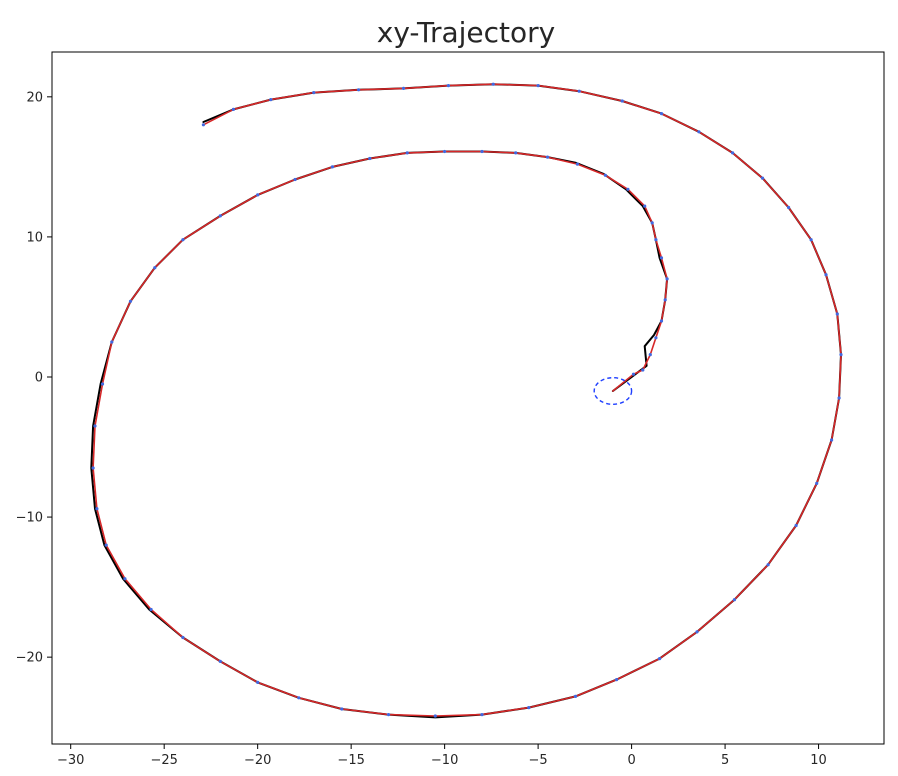 This screenshot has width=898, height=776. Describe the element at coordinates (444, 760) in the screenshot. I see `x-tick-label: −10` at that location.